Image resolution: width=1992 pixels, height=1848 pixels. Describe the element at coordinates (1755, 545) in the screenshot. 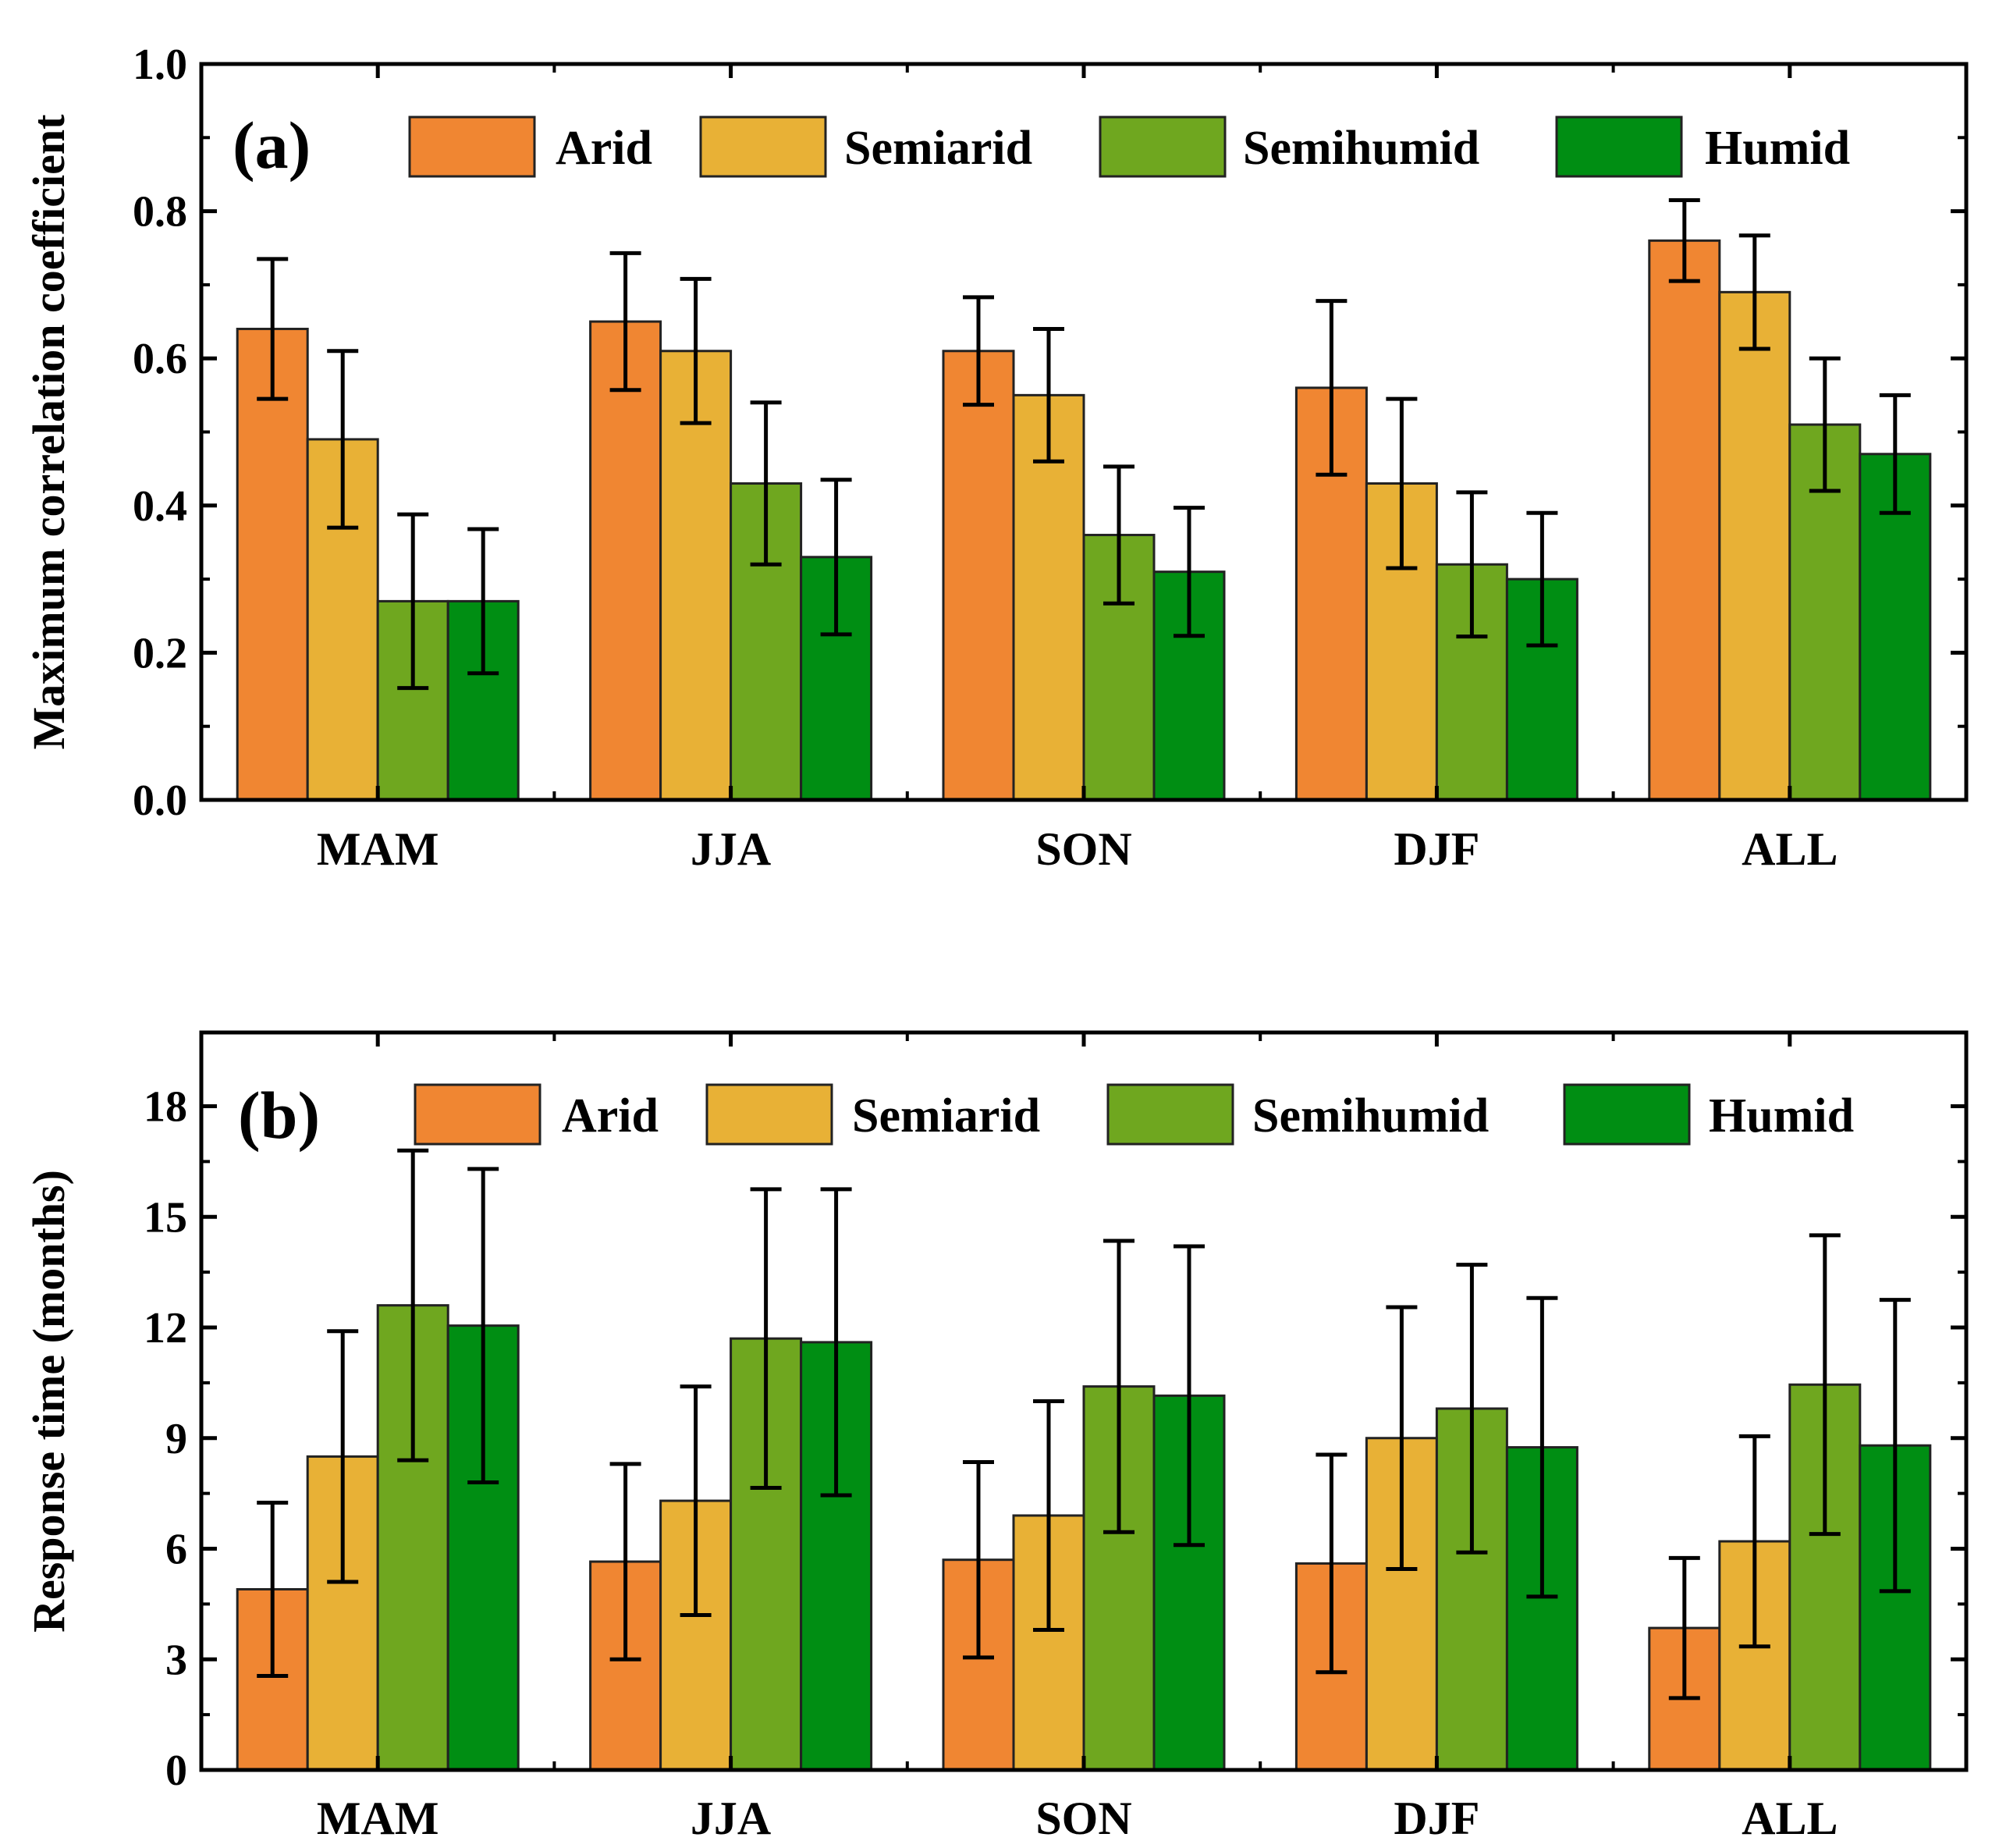

I see `bar-semiarid-all` at that location.